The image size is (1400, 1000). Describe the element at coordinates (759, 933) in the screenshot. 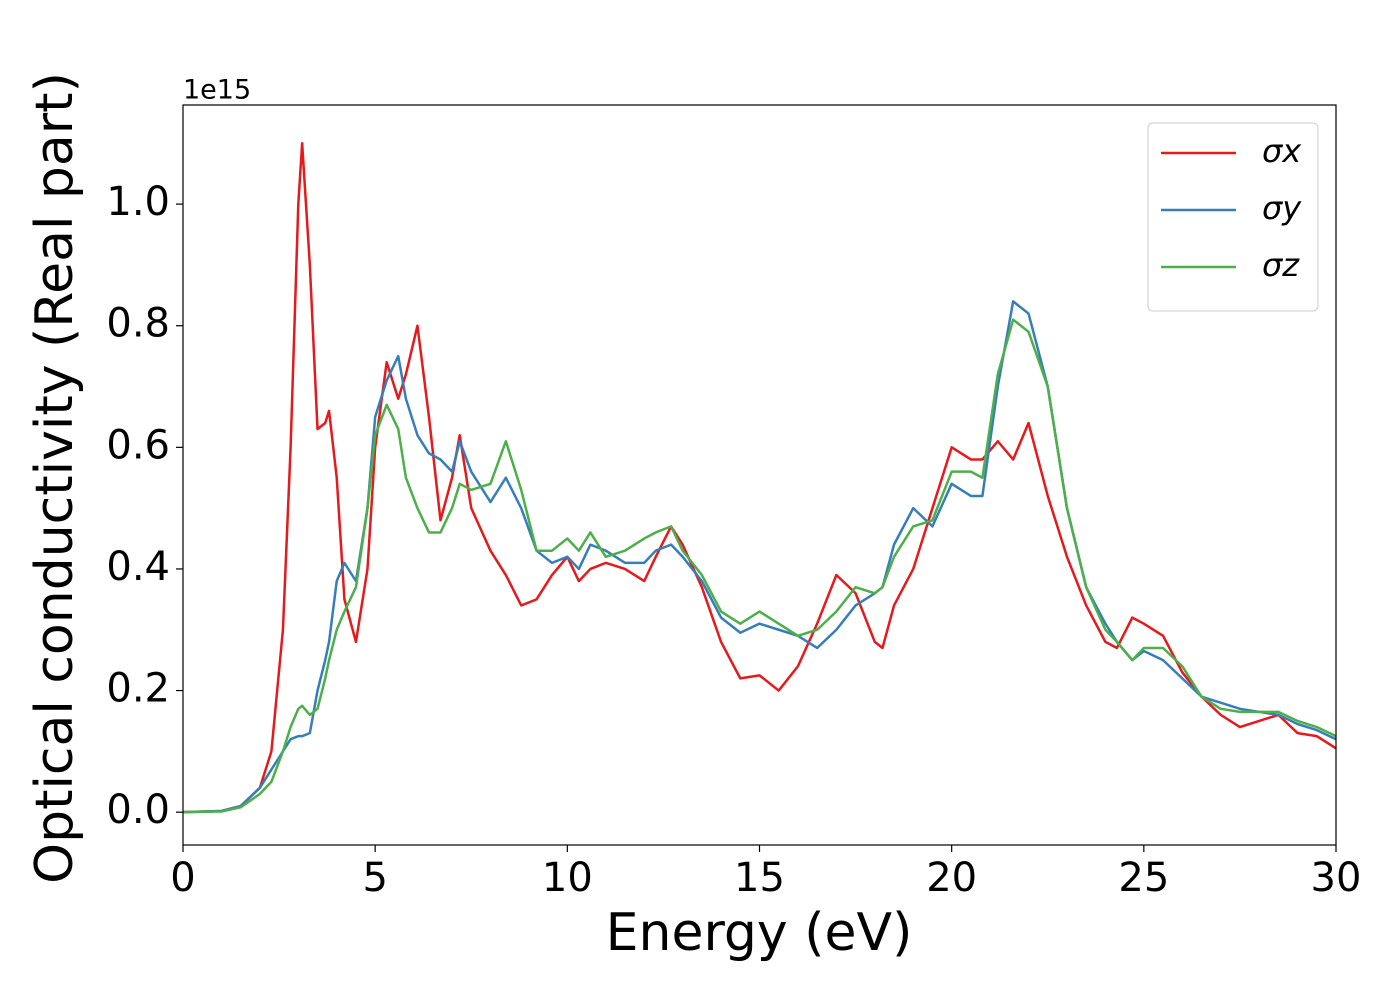

I see `x-axis-label: Energy (eV)` at that location.